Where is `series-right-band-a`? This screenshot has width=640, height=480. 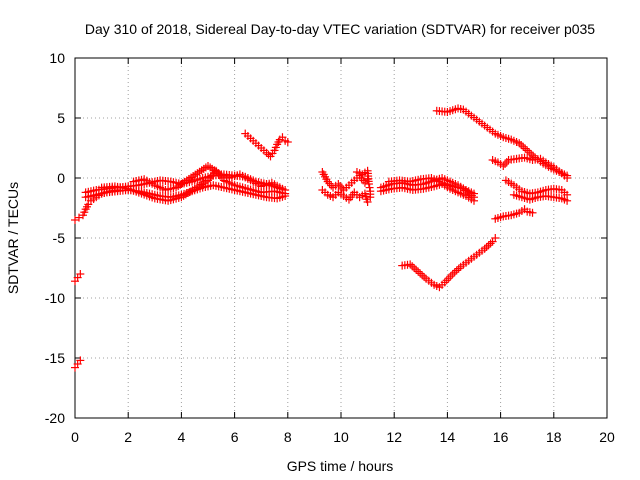
series-right-band-a is located at coordinates (536, 187).